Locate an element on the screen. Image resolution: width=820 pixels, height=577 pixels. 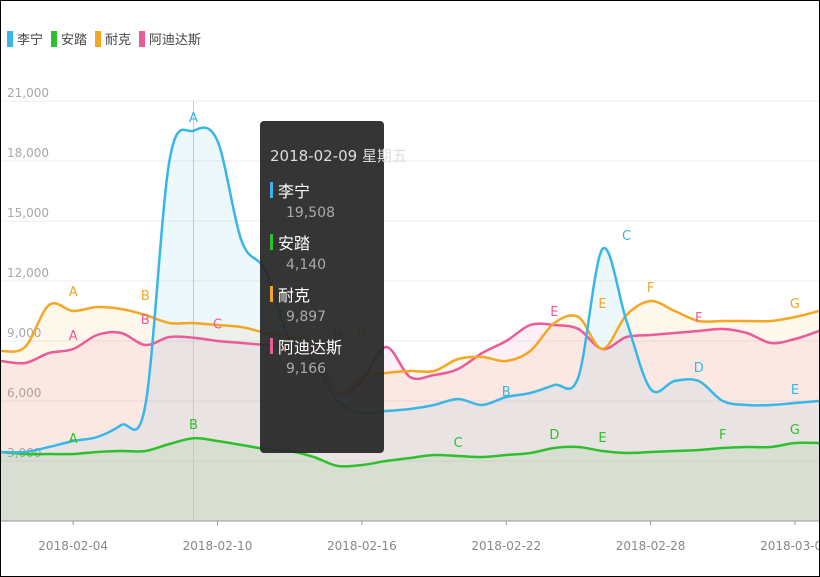
y-tick-label: 12,000 is located at coordinates (28, 273).